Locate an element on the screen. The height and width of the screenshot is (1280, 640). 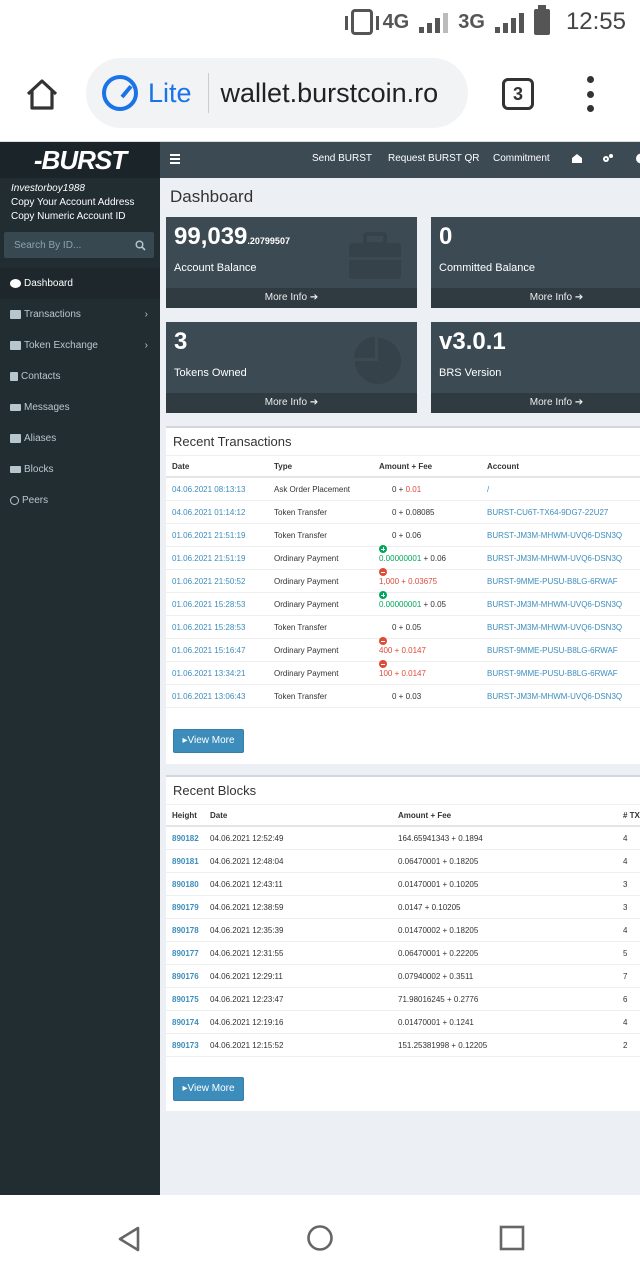
block-amount-fee: 151.25381998 + 0.12205 is located at coordinates (443, 1045).